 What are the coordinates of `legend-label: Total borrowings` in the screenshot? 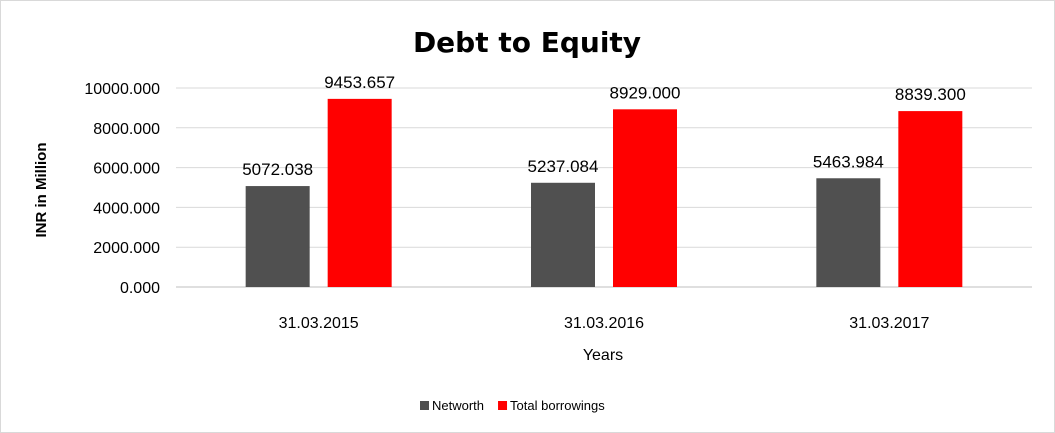 It's located at (557, 405).